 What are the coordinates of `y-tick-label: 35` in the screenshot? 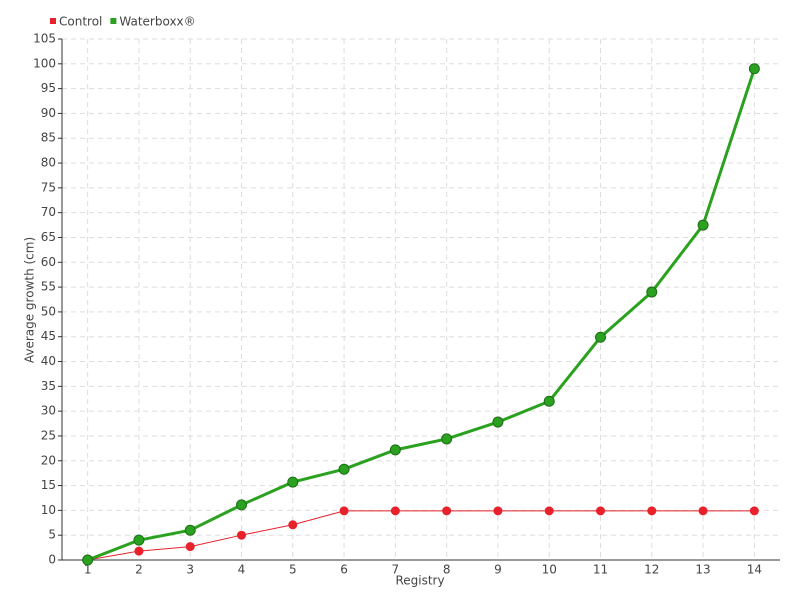 It's located at (48, 386).